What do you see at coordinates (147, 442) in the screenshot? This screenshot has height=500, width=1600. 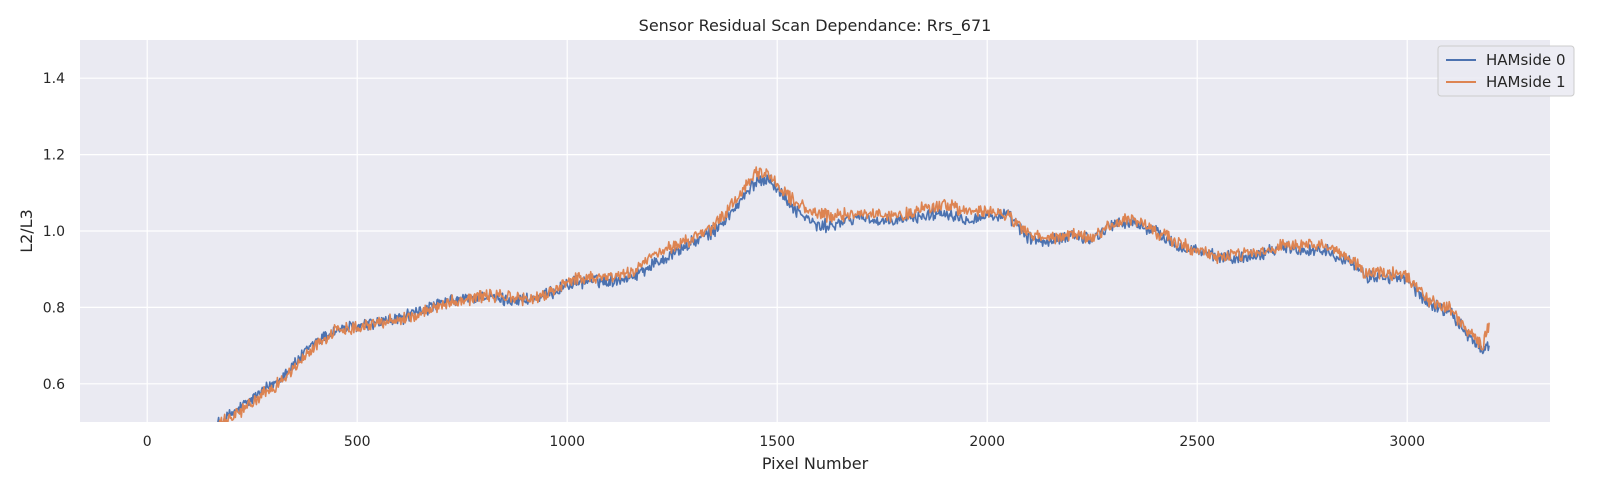 I see `x-tick-label: 0` at bounding box center [147, 442].